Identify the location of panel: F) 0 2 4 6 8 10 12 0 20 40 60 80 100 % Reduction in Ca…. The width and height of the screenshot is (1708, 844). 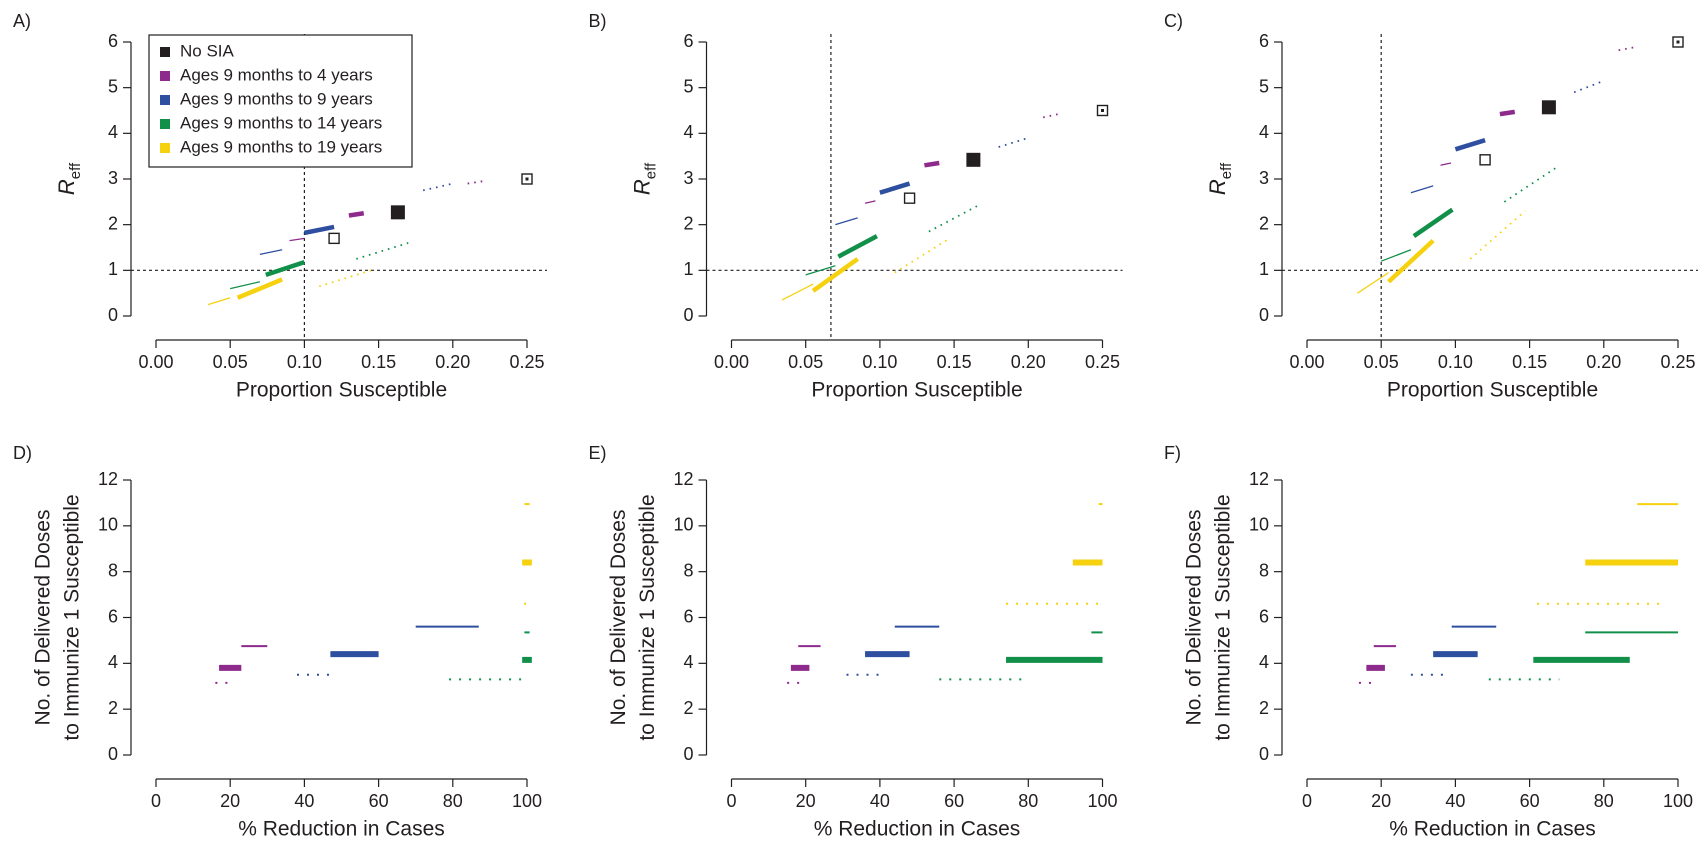
(1428, 642).